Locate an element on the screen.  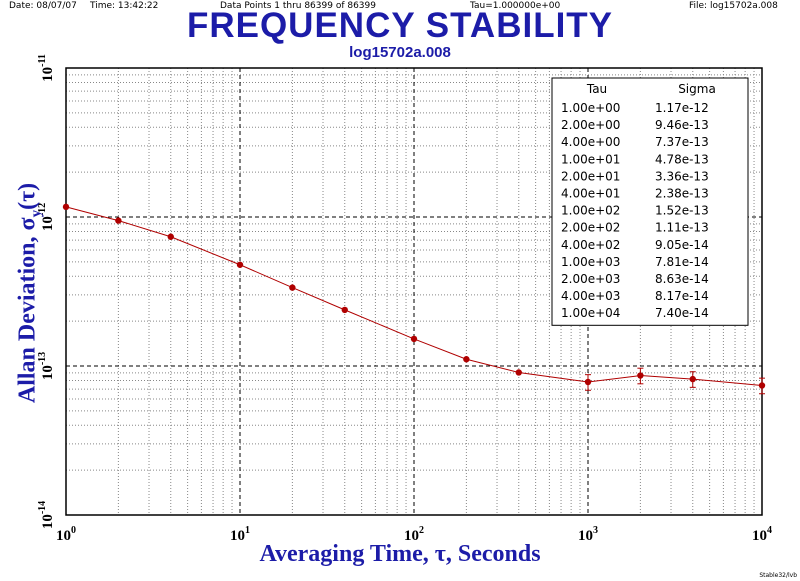
table-cell-tau: 2.00e+02 is located at coordinates (590, 228).